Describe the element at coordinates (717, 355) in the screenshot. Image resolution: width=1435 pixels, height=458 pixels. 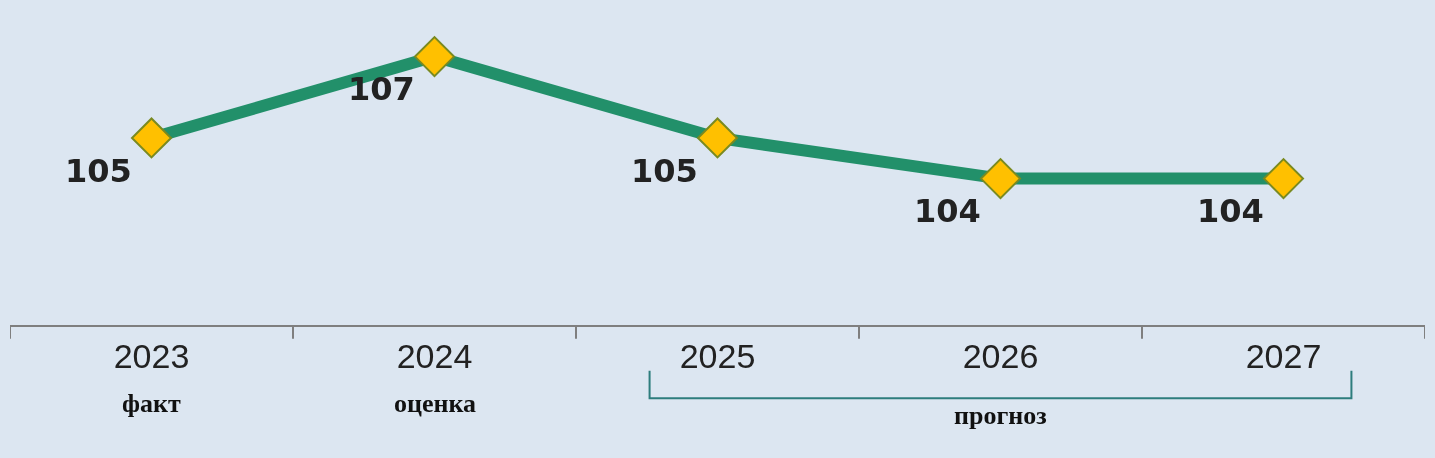
I see `x-tick-label: 2025` at that location.